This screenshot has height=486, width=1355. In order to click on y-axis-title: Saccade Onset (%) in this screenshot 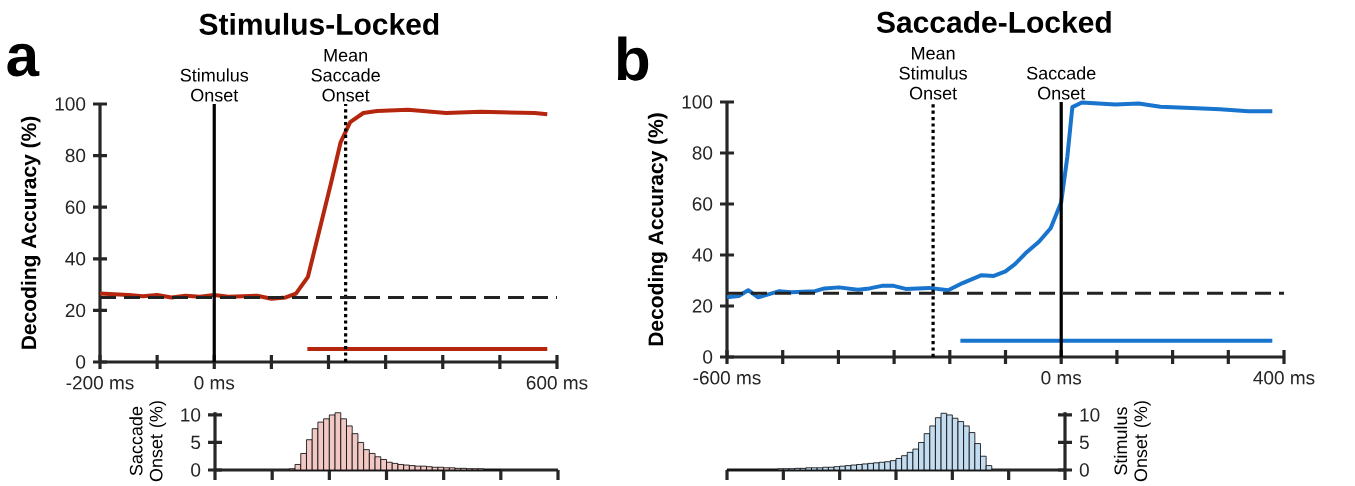, I will do `click(148, 441)`.